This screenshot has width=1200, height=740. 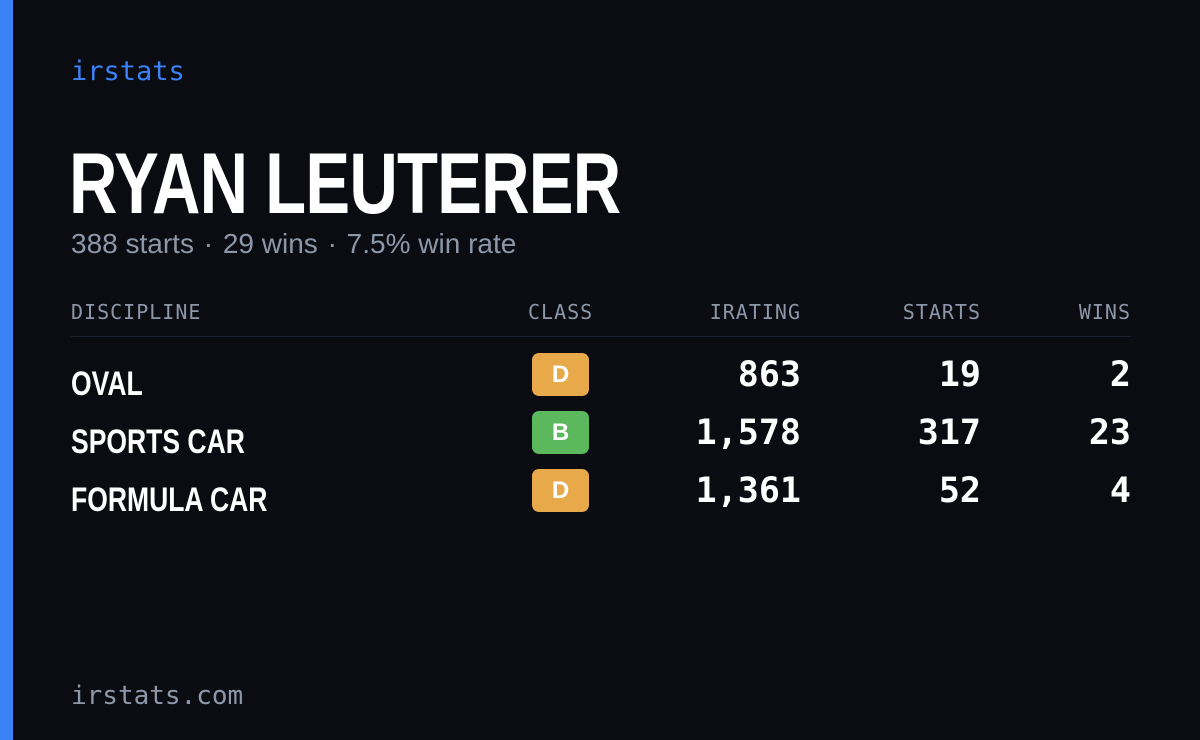 What do you see at coordinates (561, 312) in the screenshot?
I see `header-class: CLASS` at bounding box center [561, 312].